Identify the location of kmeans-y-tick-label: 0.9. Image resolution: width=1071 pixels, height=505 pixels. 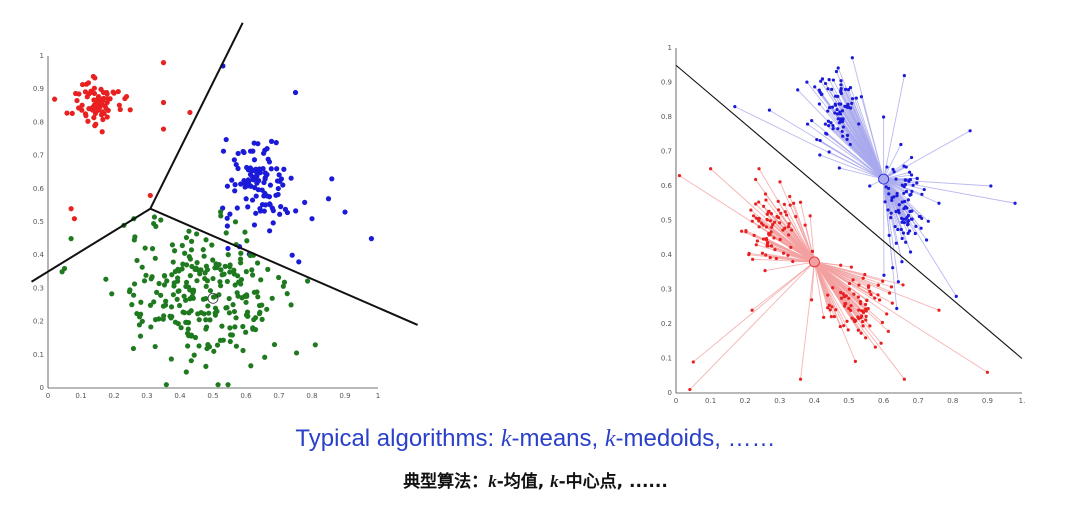
(38, 89).